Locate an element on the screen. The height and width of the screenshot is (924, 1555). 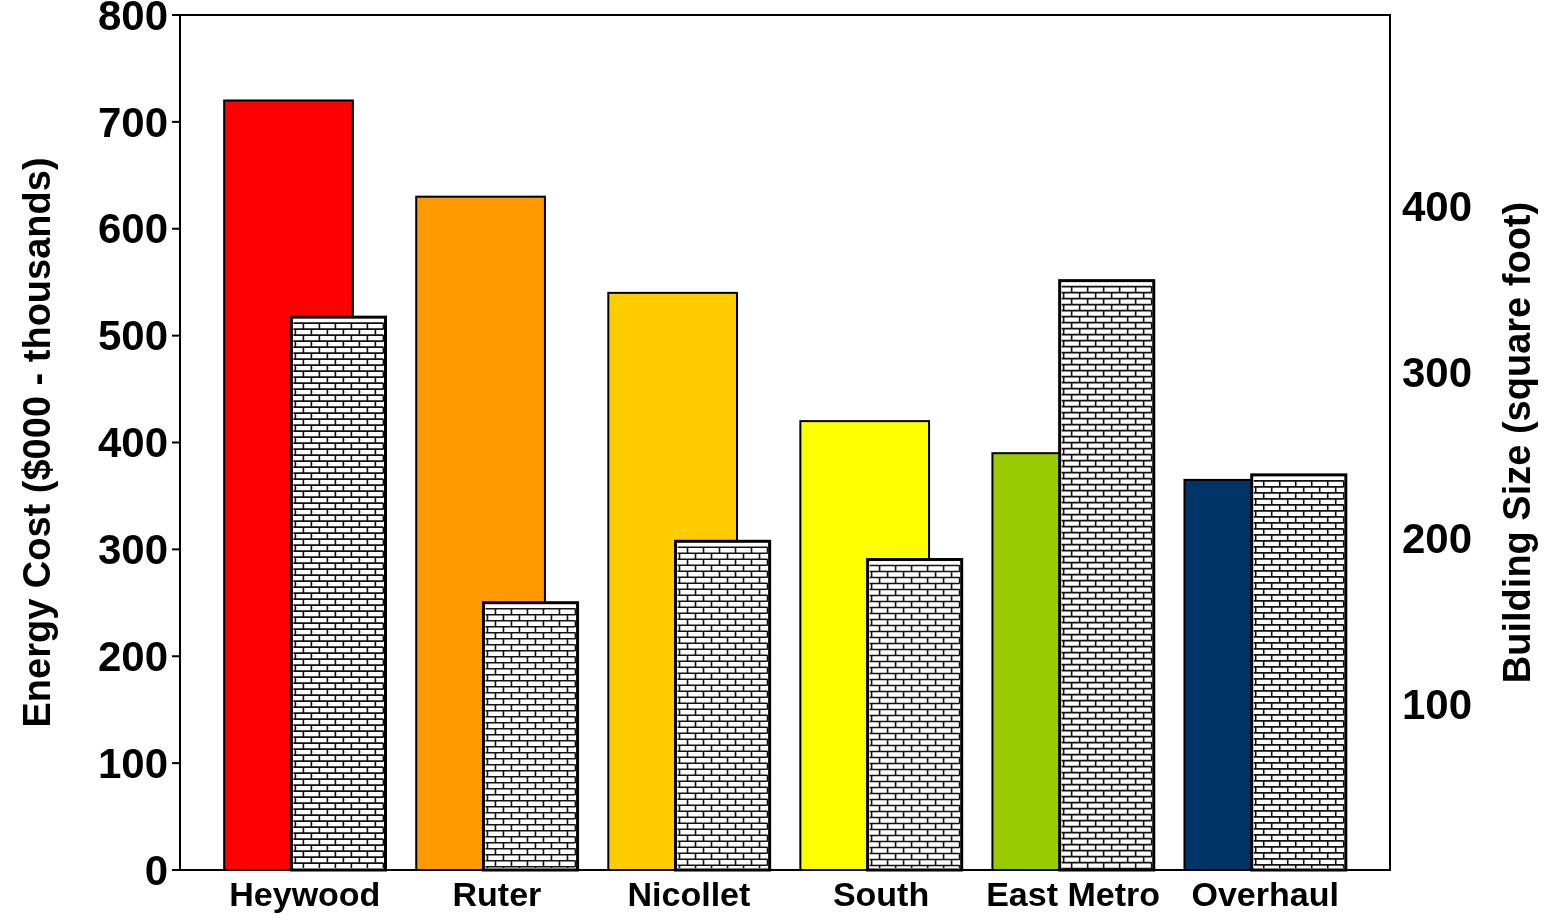
x-tick-label: South is located at coordinates (881, 894).